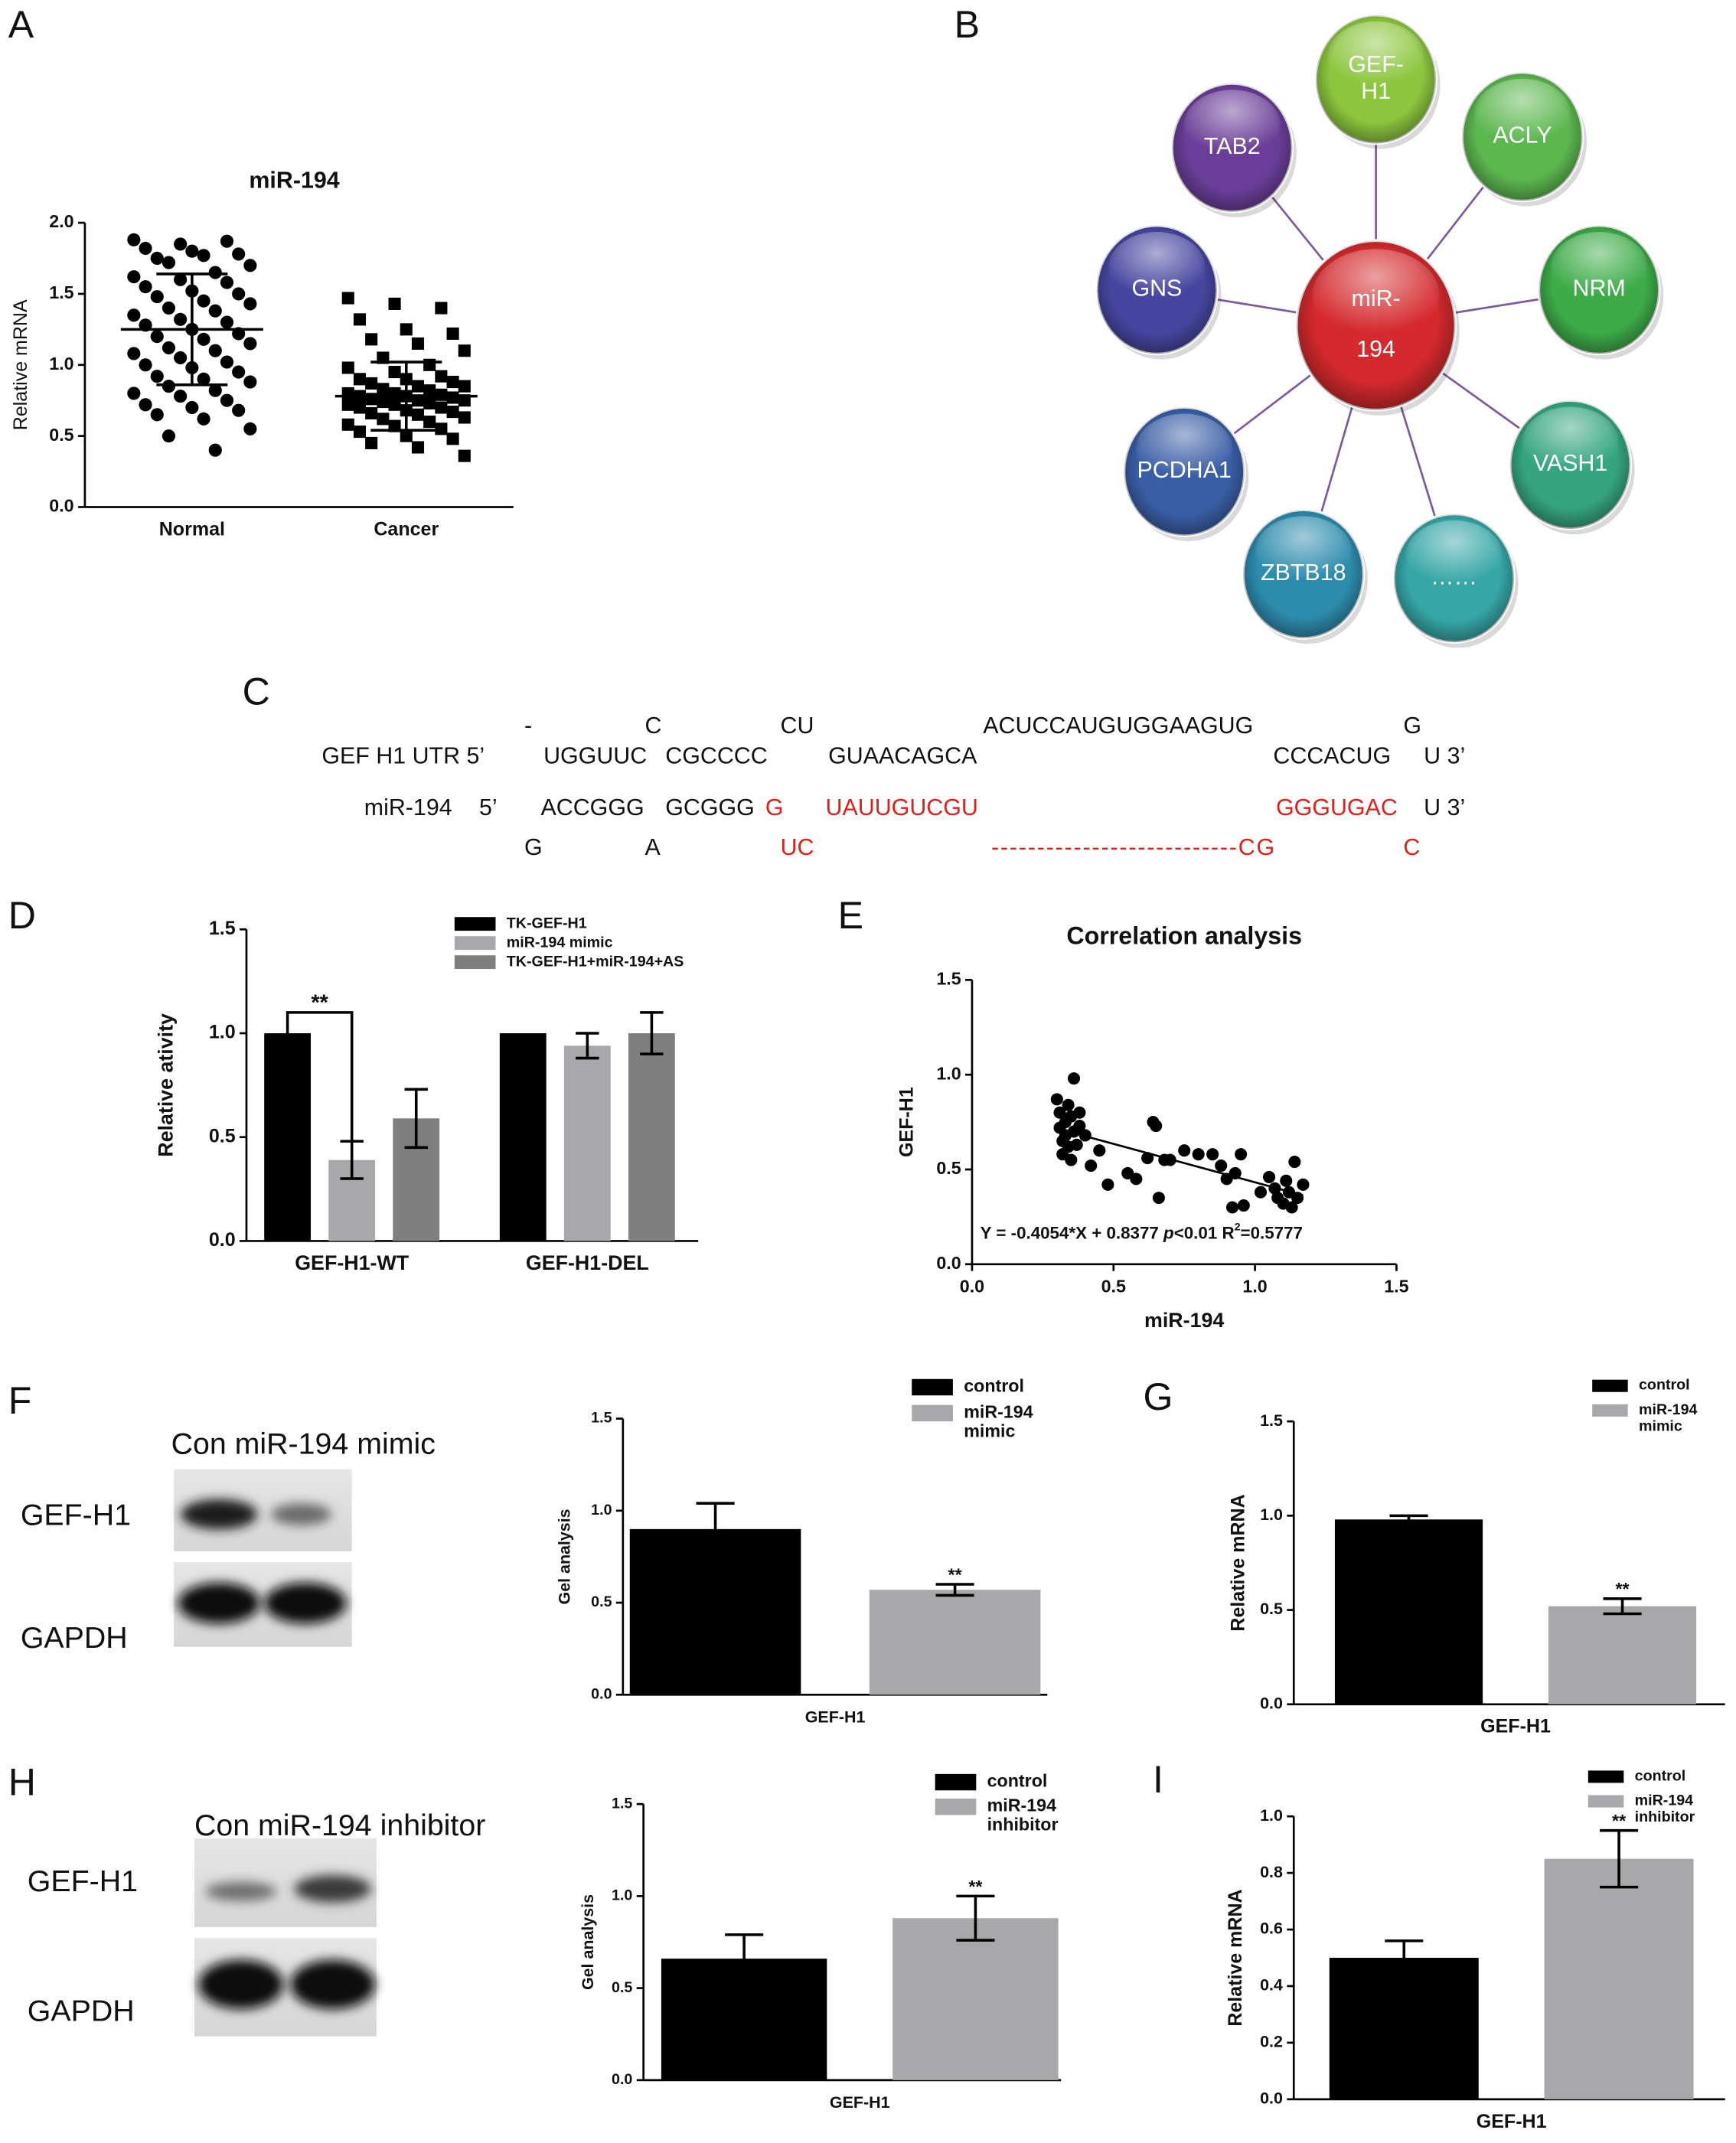  What do you see at coordinates (902, 755) in the screenshot?
I see `sequence-text: GUAACAGCA` at bounding box center [902, 755].